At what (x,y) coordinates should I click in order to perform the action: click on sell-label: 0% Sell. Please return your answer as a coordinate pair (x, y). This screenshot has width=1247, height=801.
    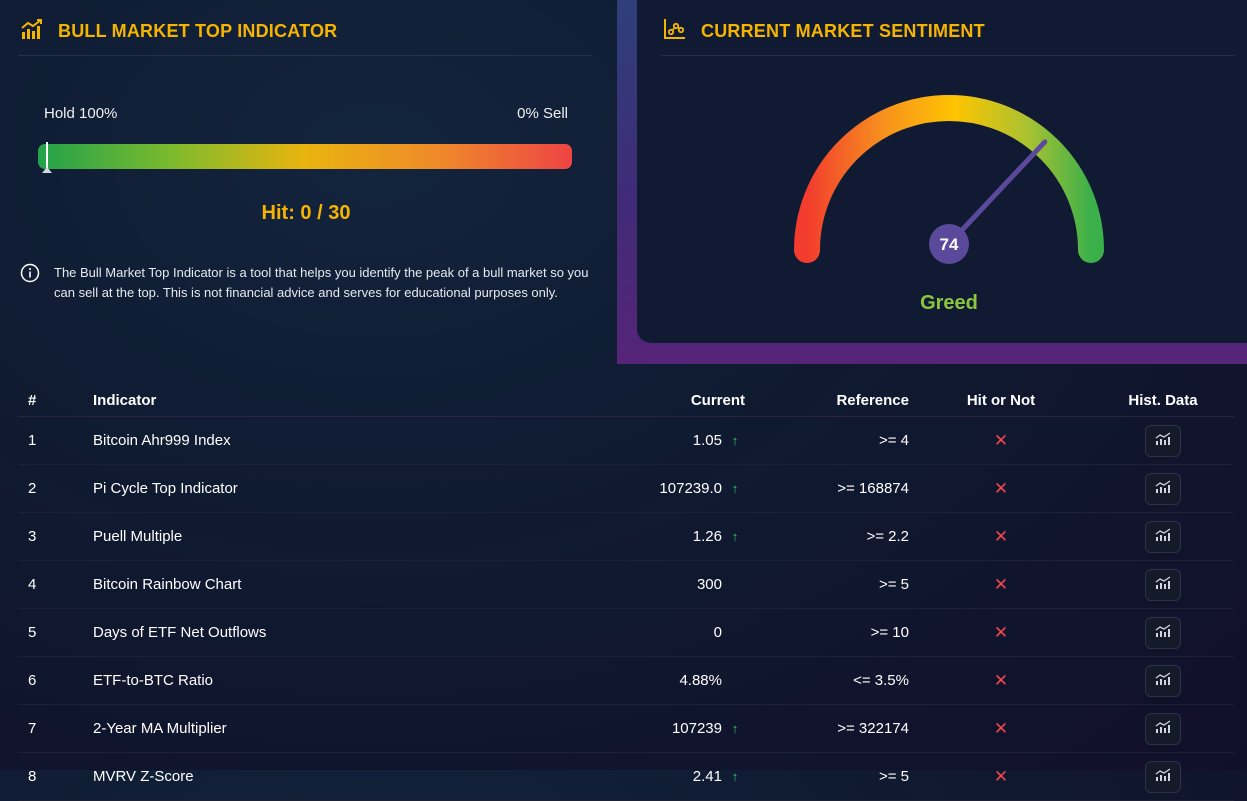
    Looking at the image, I should click on (542, 113).